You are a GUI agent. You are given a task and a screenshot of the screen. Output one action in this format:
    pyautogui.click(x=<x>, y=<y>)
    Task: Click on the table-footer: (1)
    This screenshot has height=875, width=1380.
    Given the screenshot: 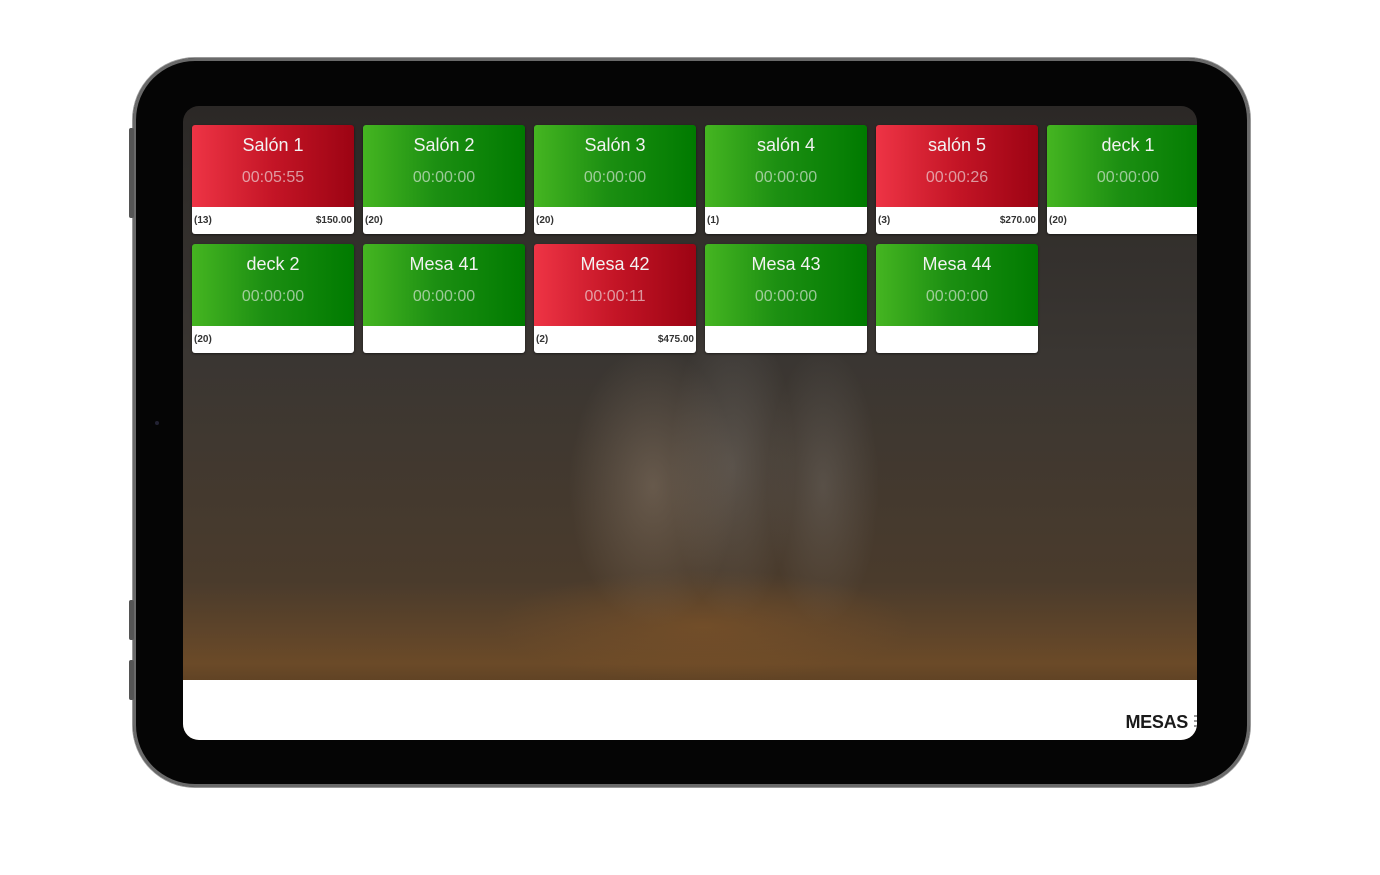 What is the action you would take?
    pyautogui.click(x=786, y=220)
    